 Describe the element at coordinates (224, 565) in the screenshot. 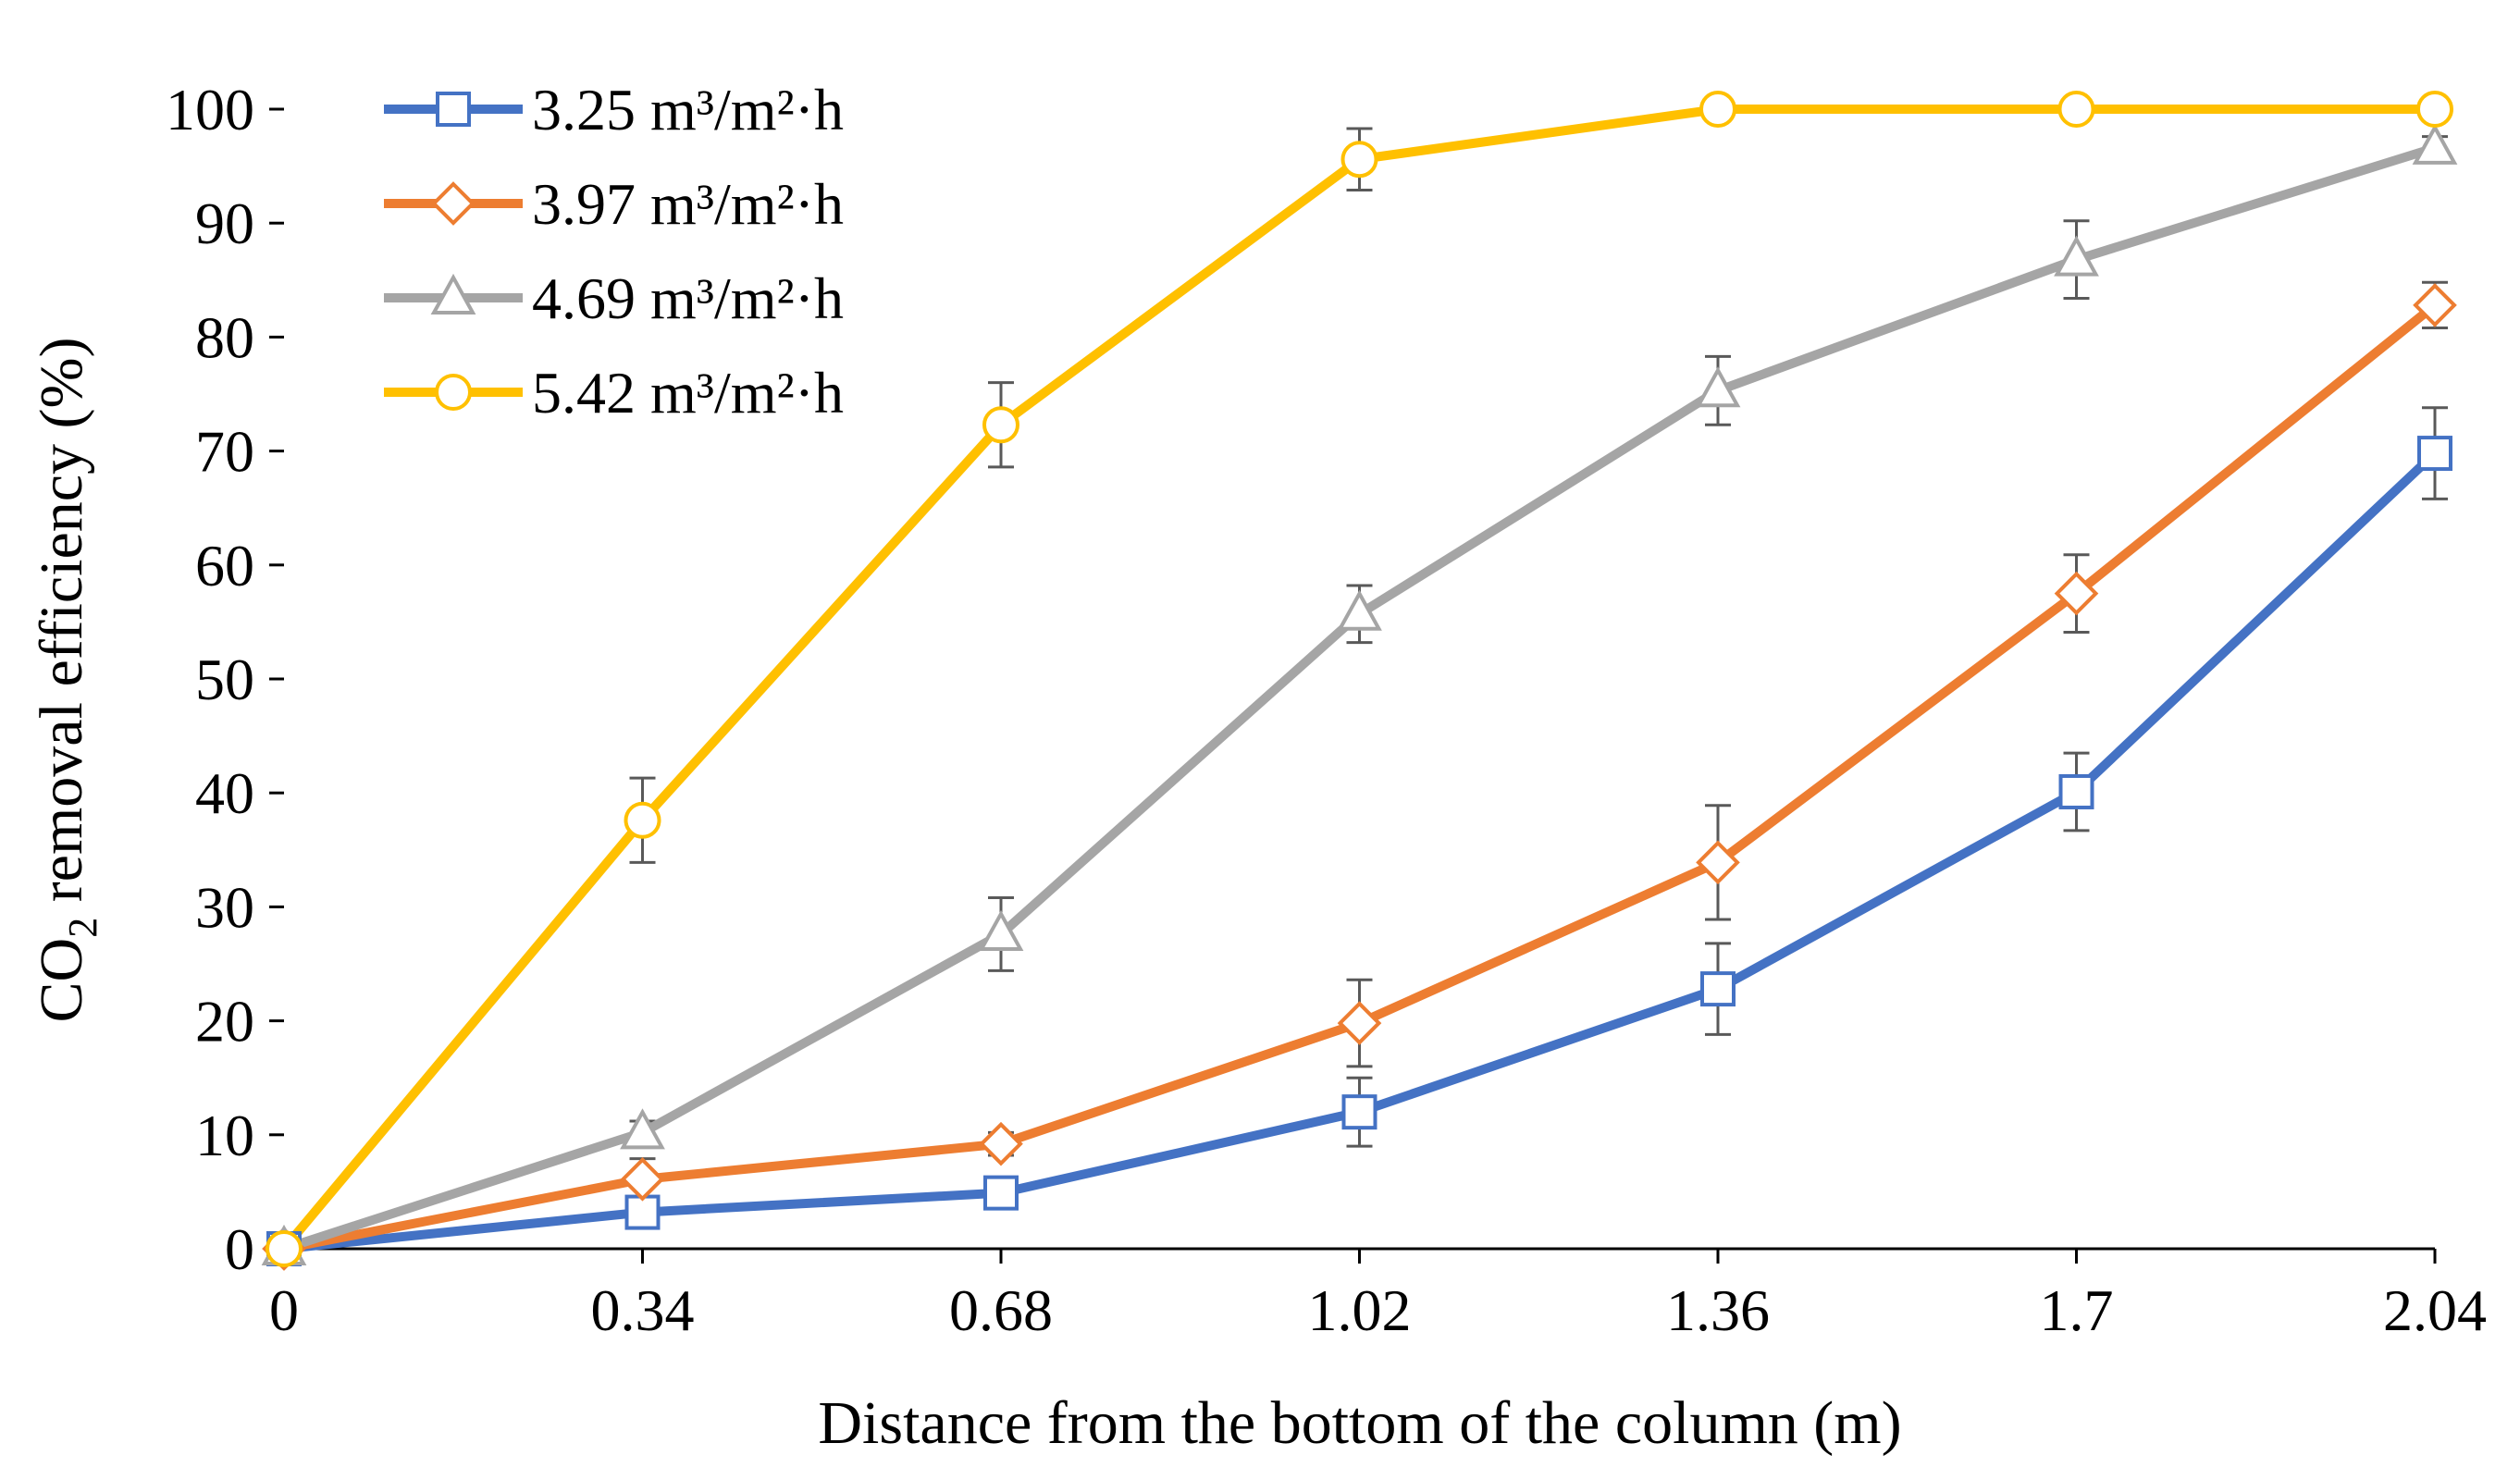

I see `y-tick-label: 60` at that location.